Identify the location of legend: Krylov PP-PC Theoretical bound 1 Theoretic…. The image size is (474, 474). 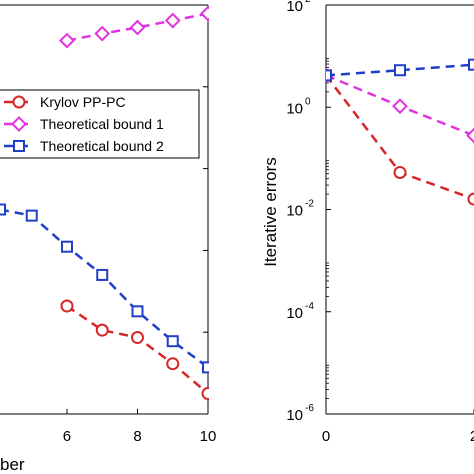
(100, 124).